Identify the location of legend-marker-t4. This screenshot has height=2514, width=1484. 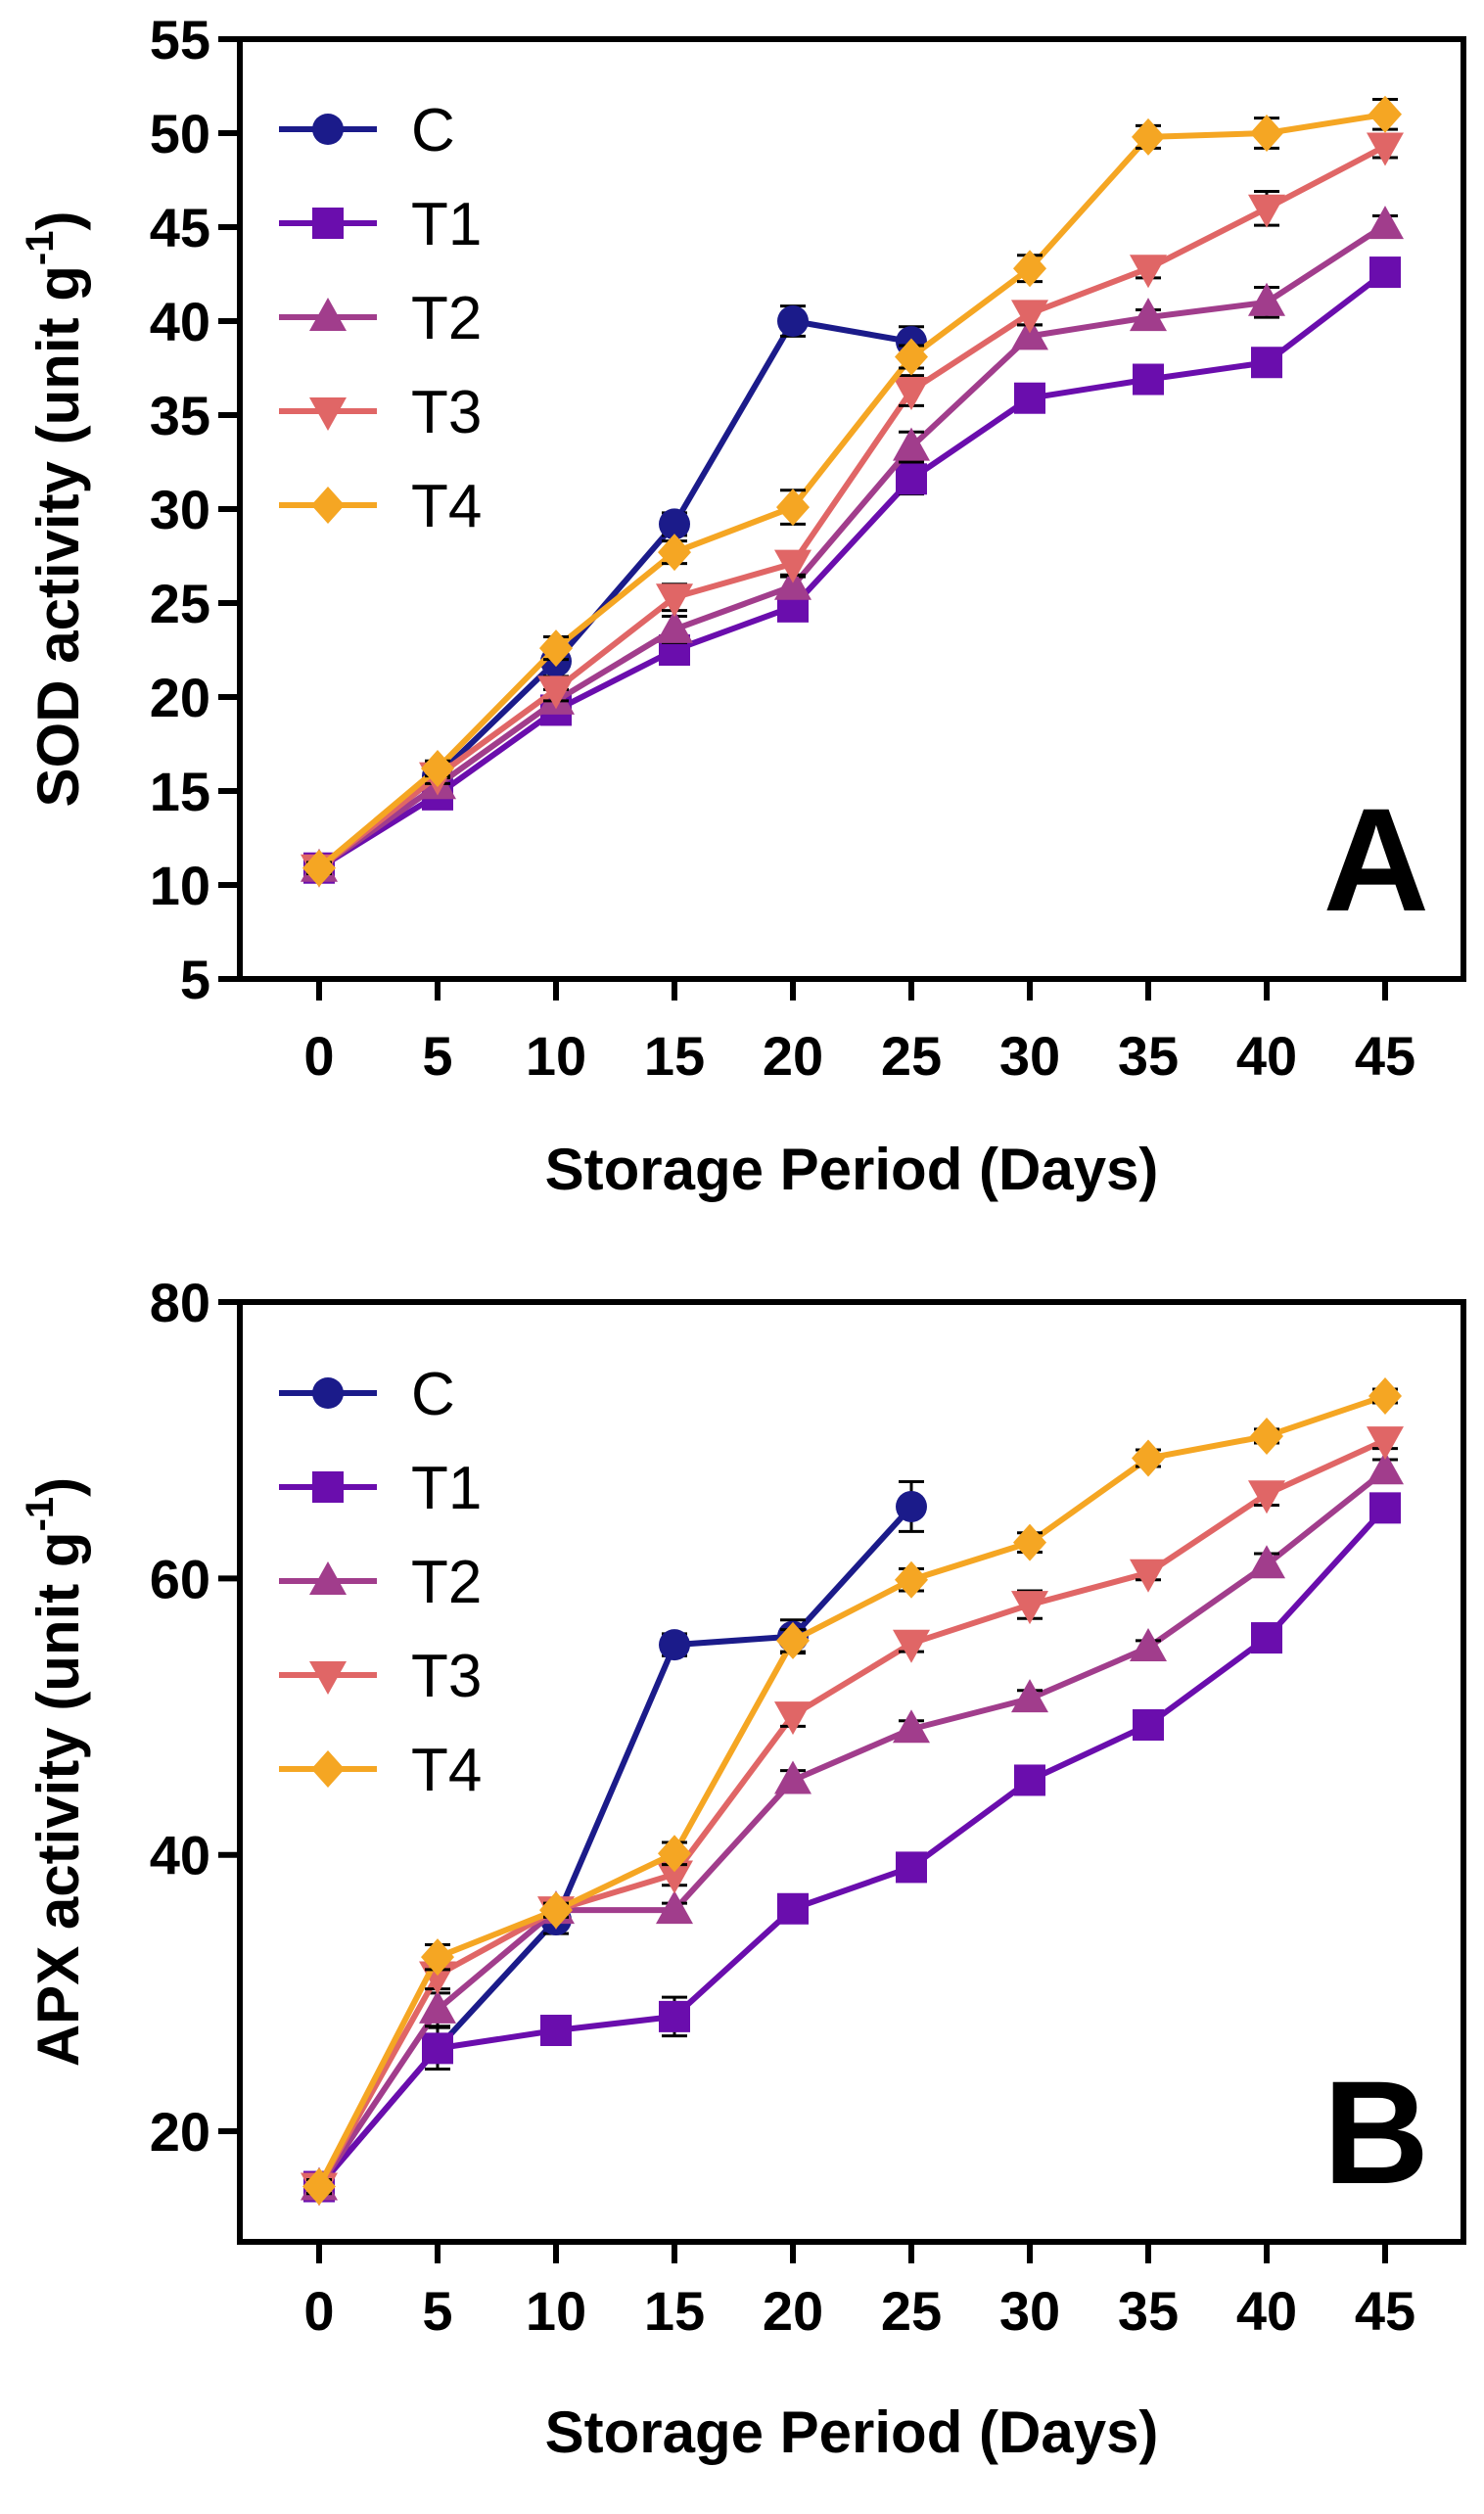
(328, 1769).